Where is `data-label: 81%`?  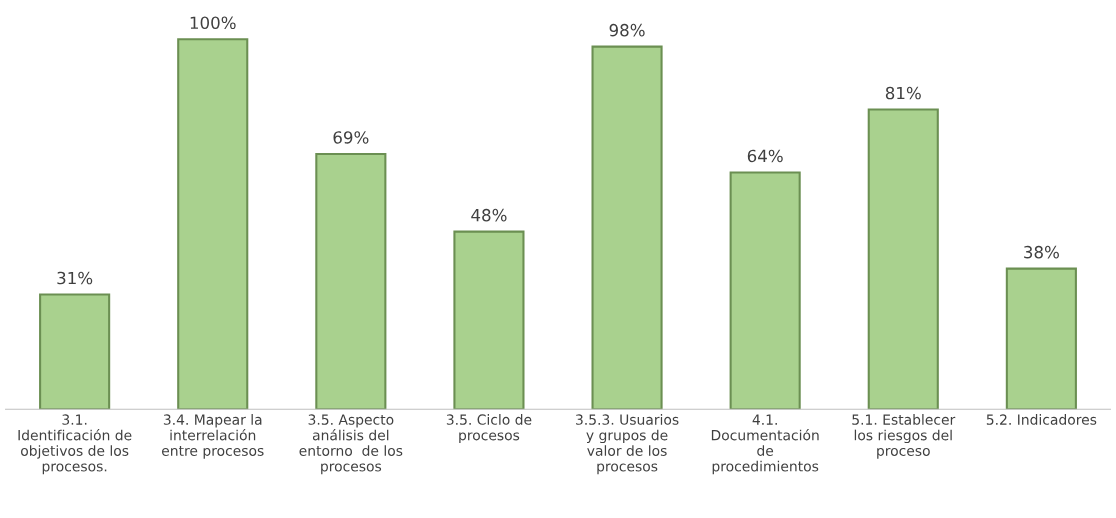 data-label: 81% is located at coordinates (903, 93).